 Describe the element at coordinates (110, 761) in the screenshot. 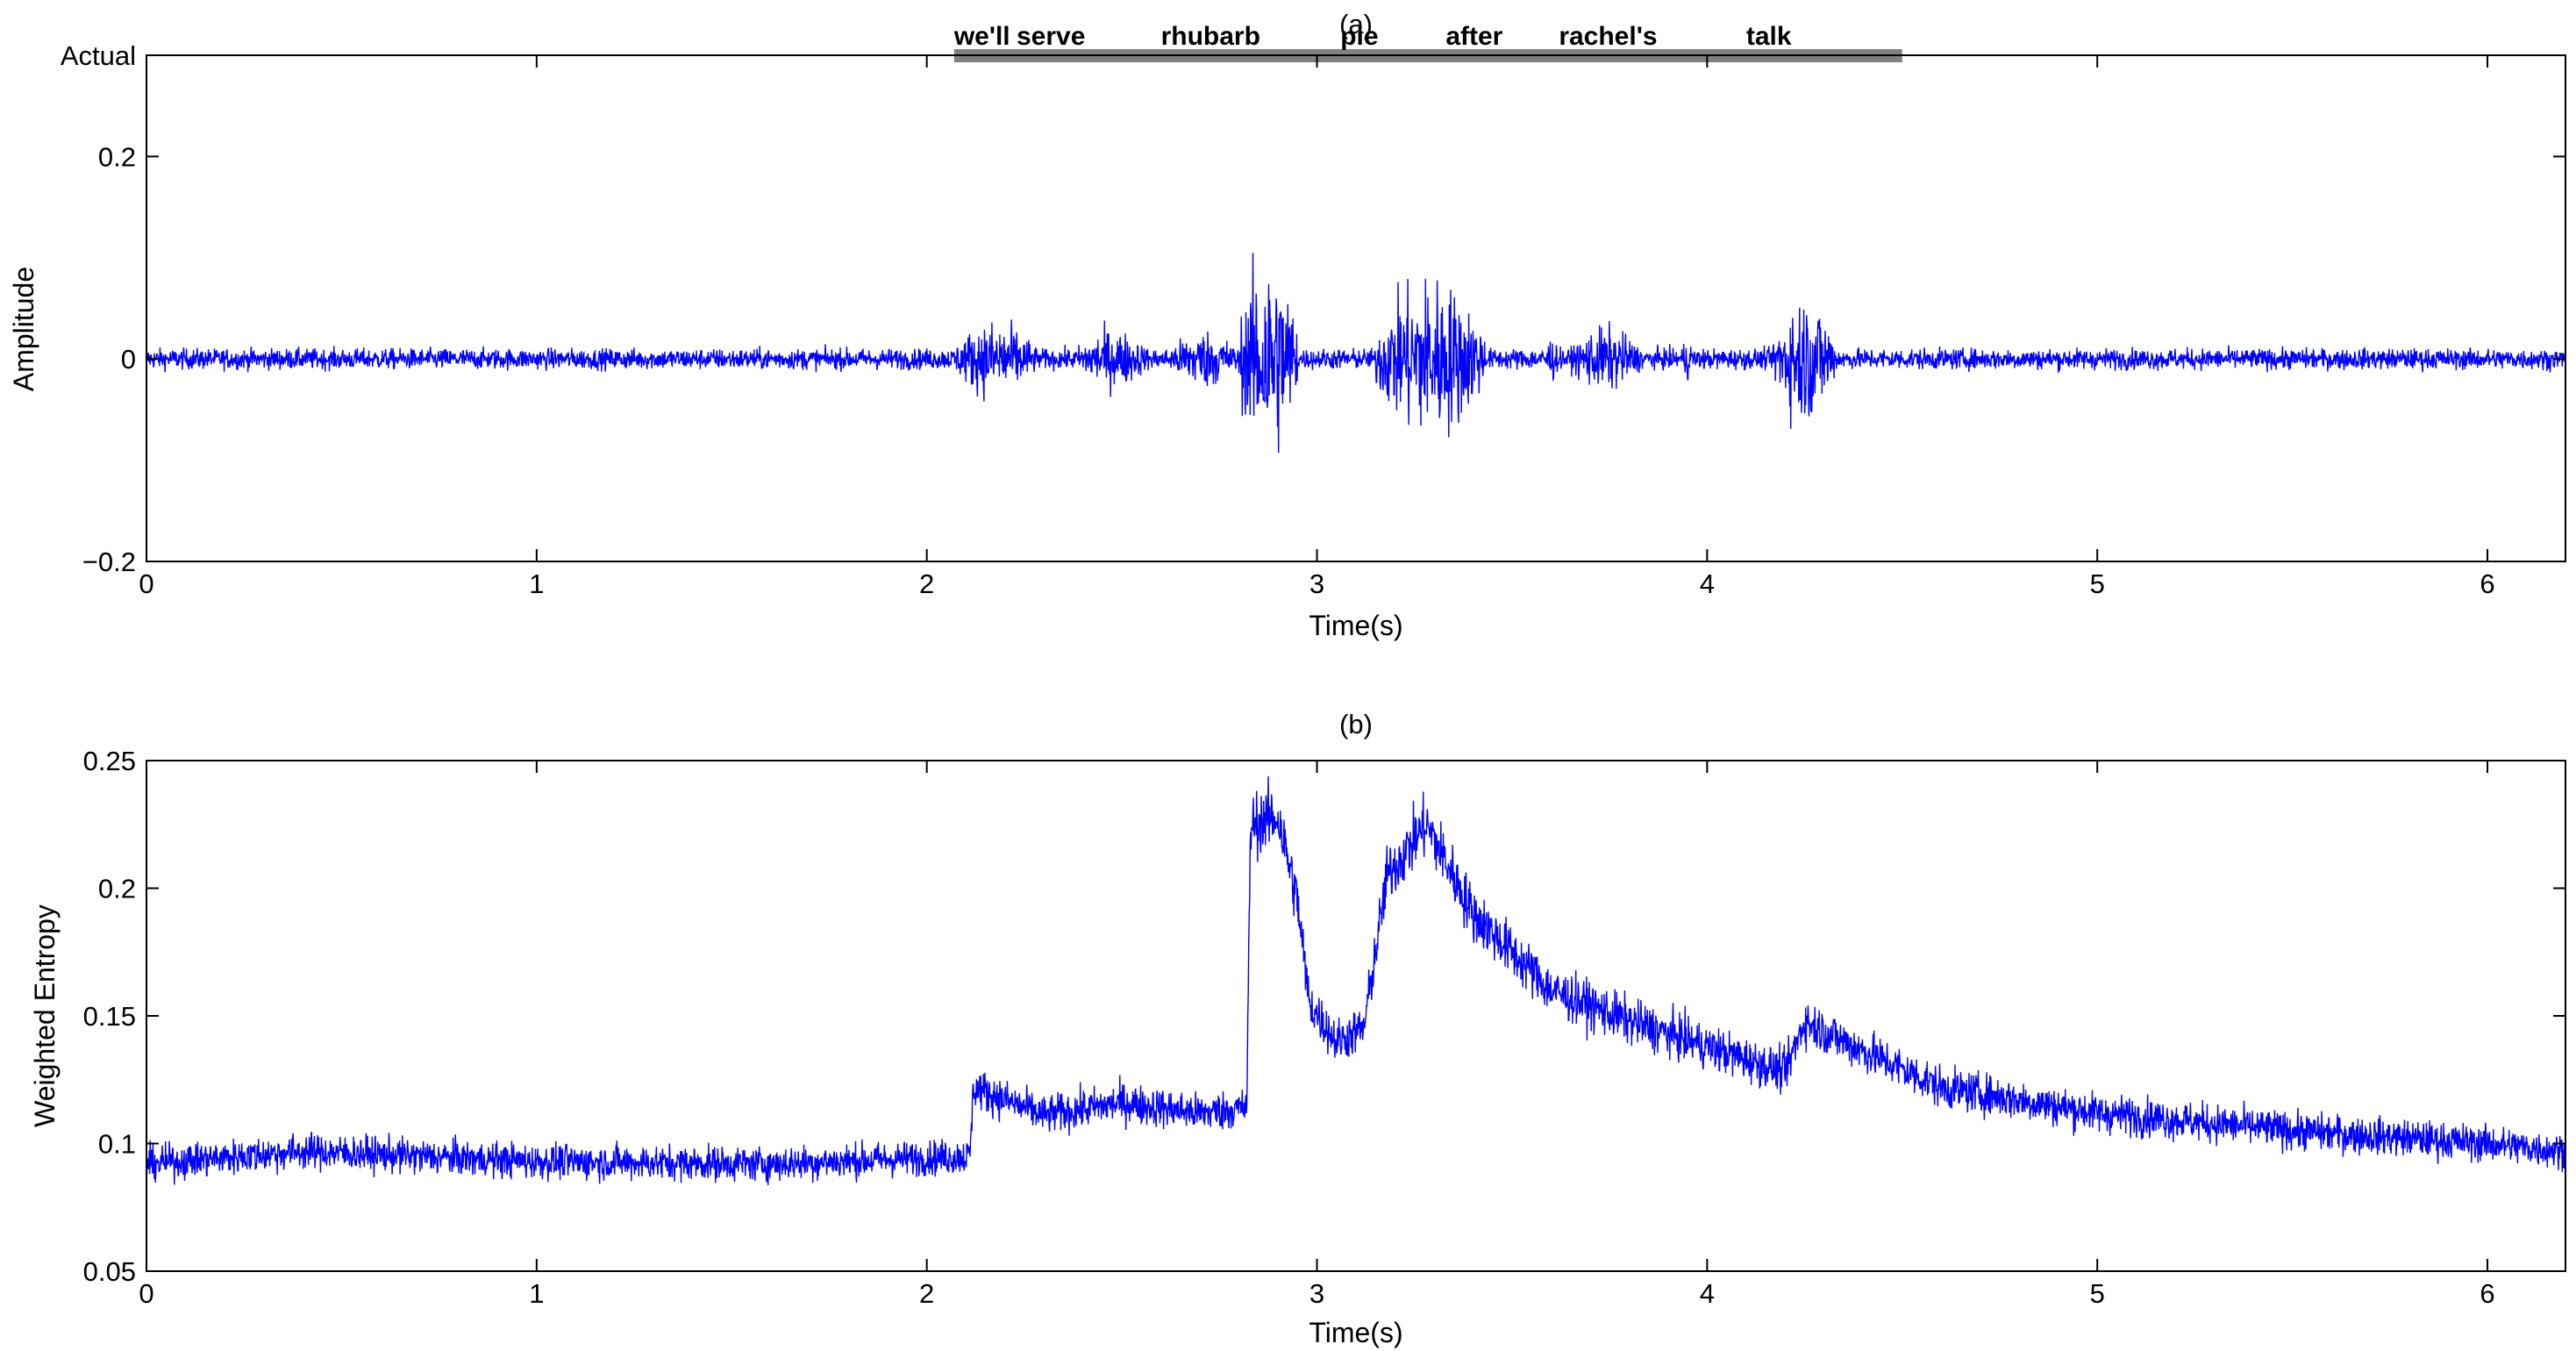

I see `y-tick-label: 0.25` at that location.